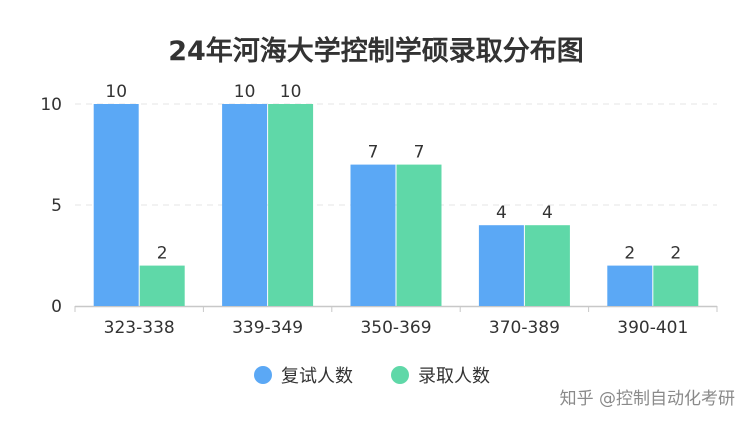  Describe the element at coordinates (267, 328) in the screenshot. I see `x-tick-label: 339-349` at that location.